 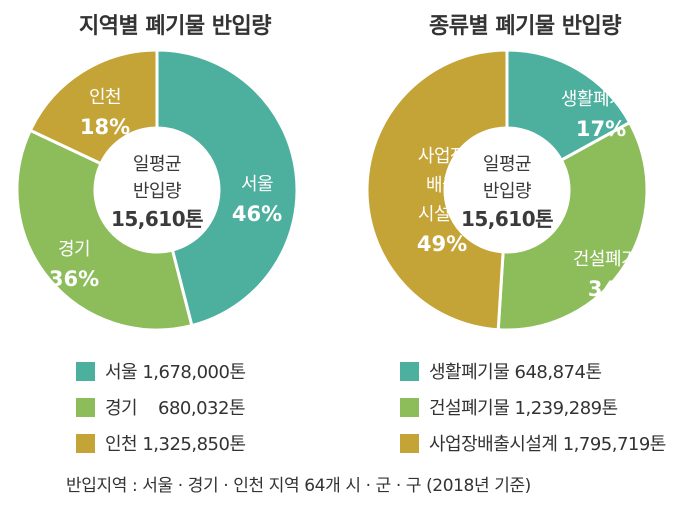 I want to click on legend-label: 서울 1,678,000톤, so click(x=175, y=372).